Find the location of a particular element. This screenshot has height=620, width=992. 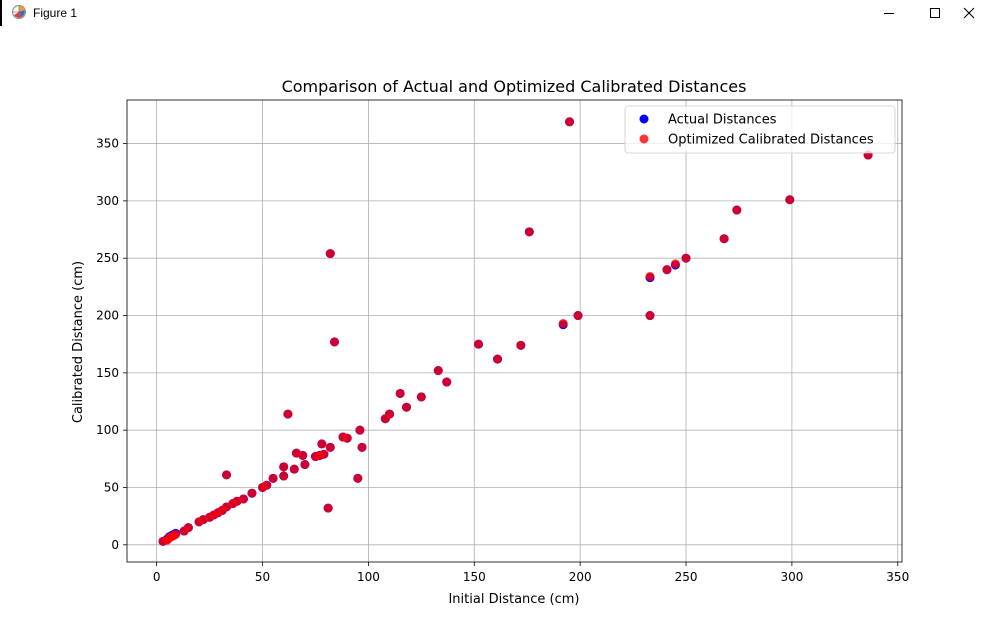

legend-label: Actual Distances is located at coordinates (722, 120).